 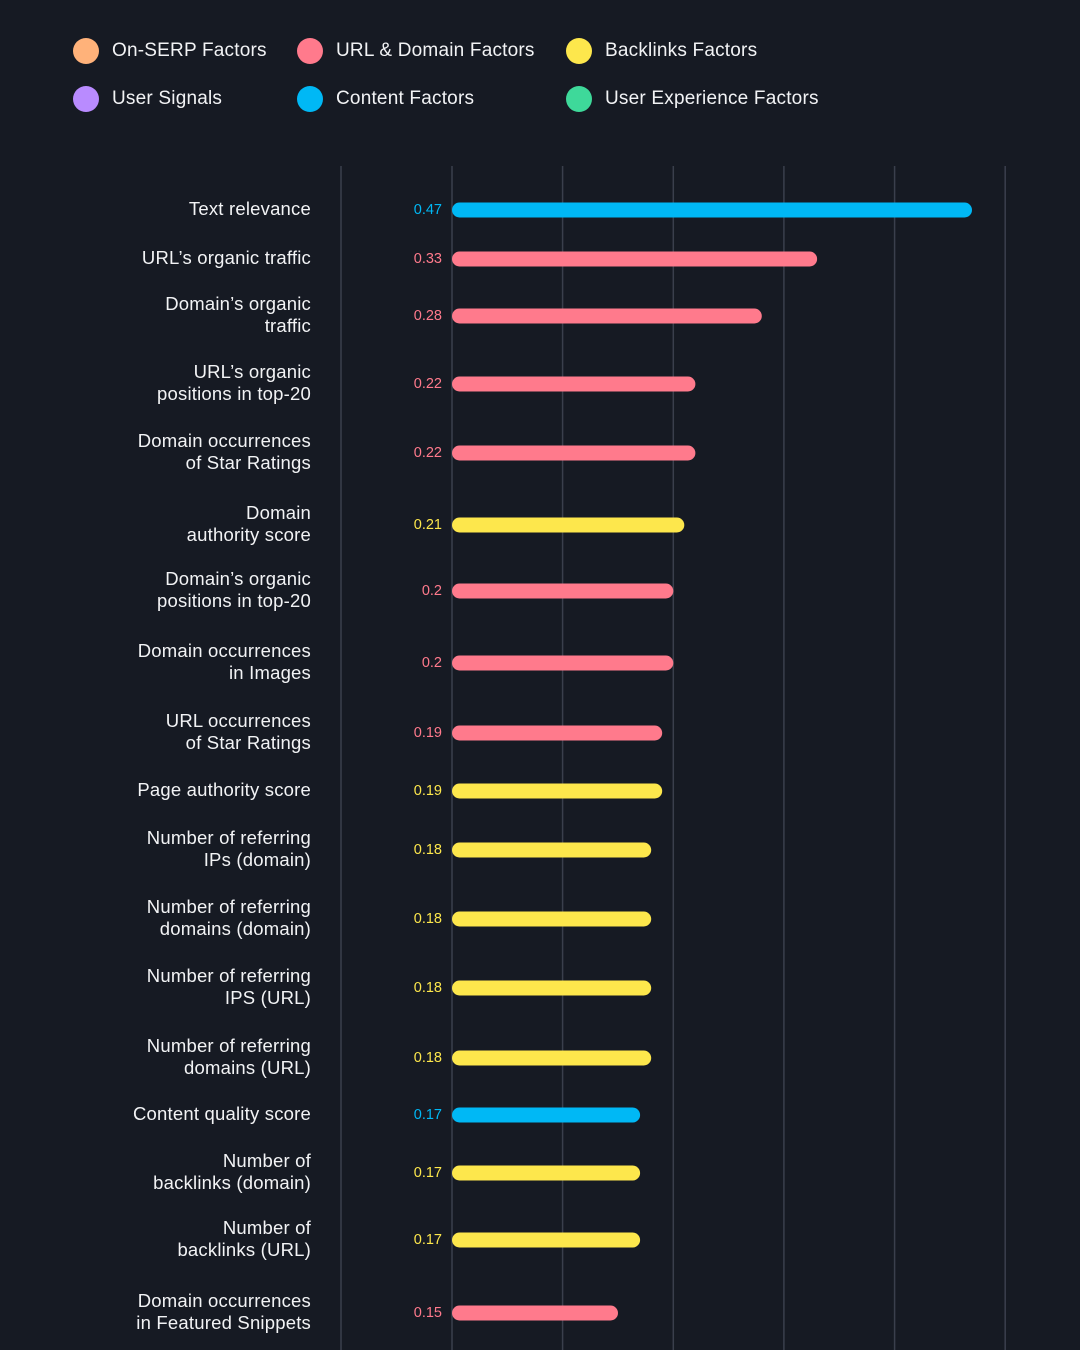 I want to click on legend-item: URL & Domain Factors, so click(x=416, y=51).